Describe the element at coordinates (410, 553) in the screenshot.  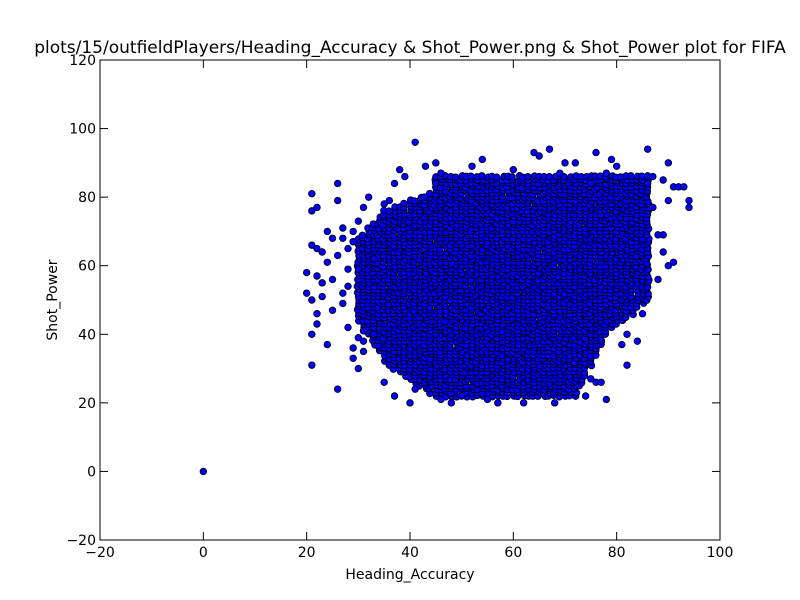
I see `x-tick-label: 40` at that location.